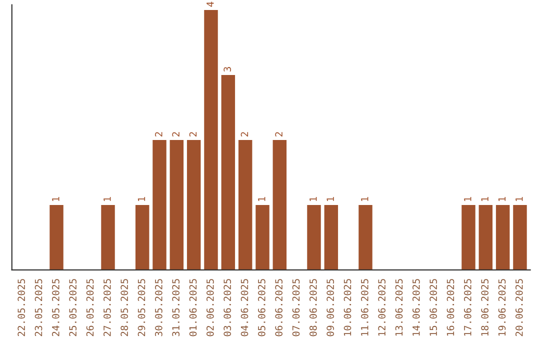 Image resolution: width=540 pixels, height=340 pixels. I want to click on x-tick-label: 15.06.2025, so click(433, 307).